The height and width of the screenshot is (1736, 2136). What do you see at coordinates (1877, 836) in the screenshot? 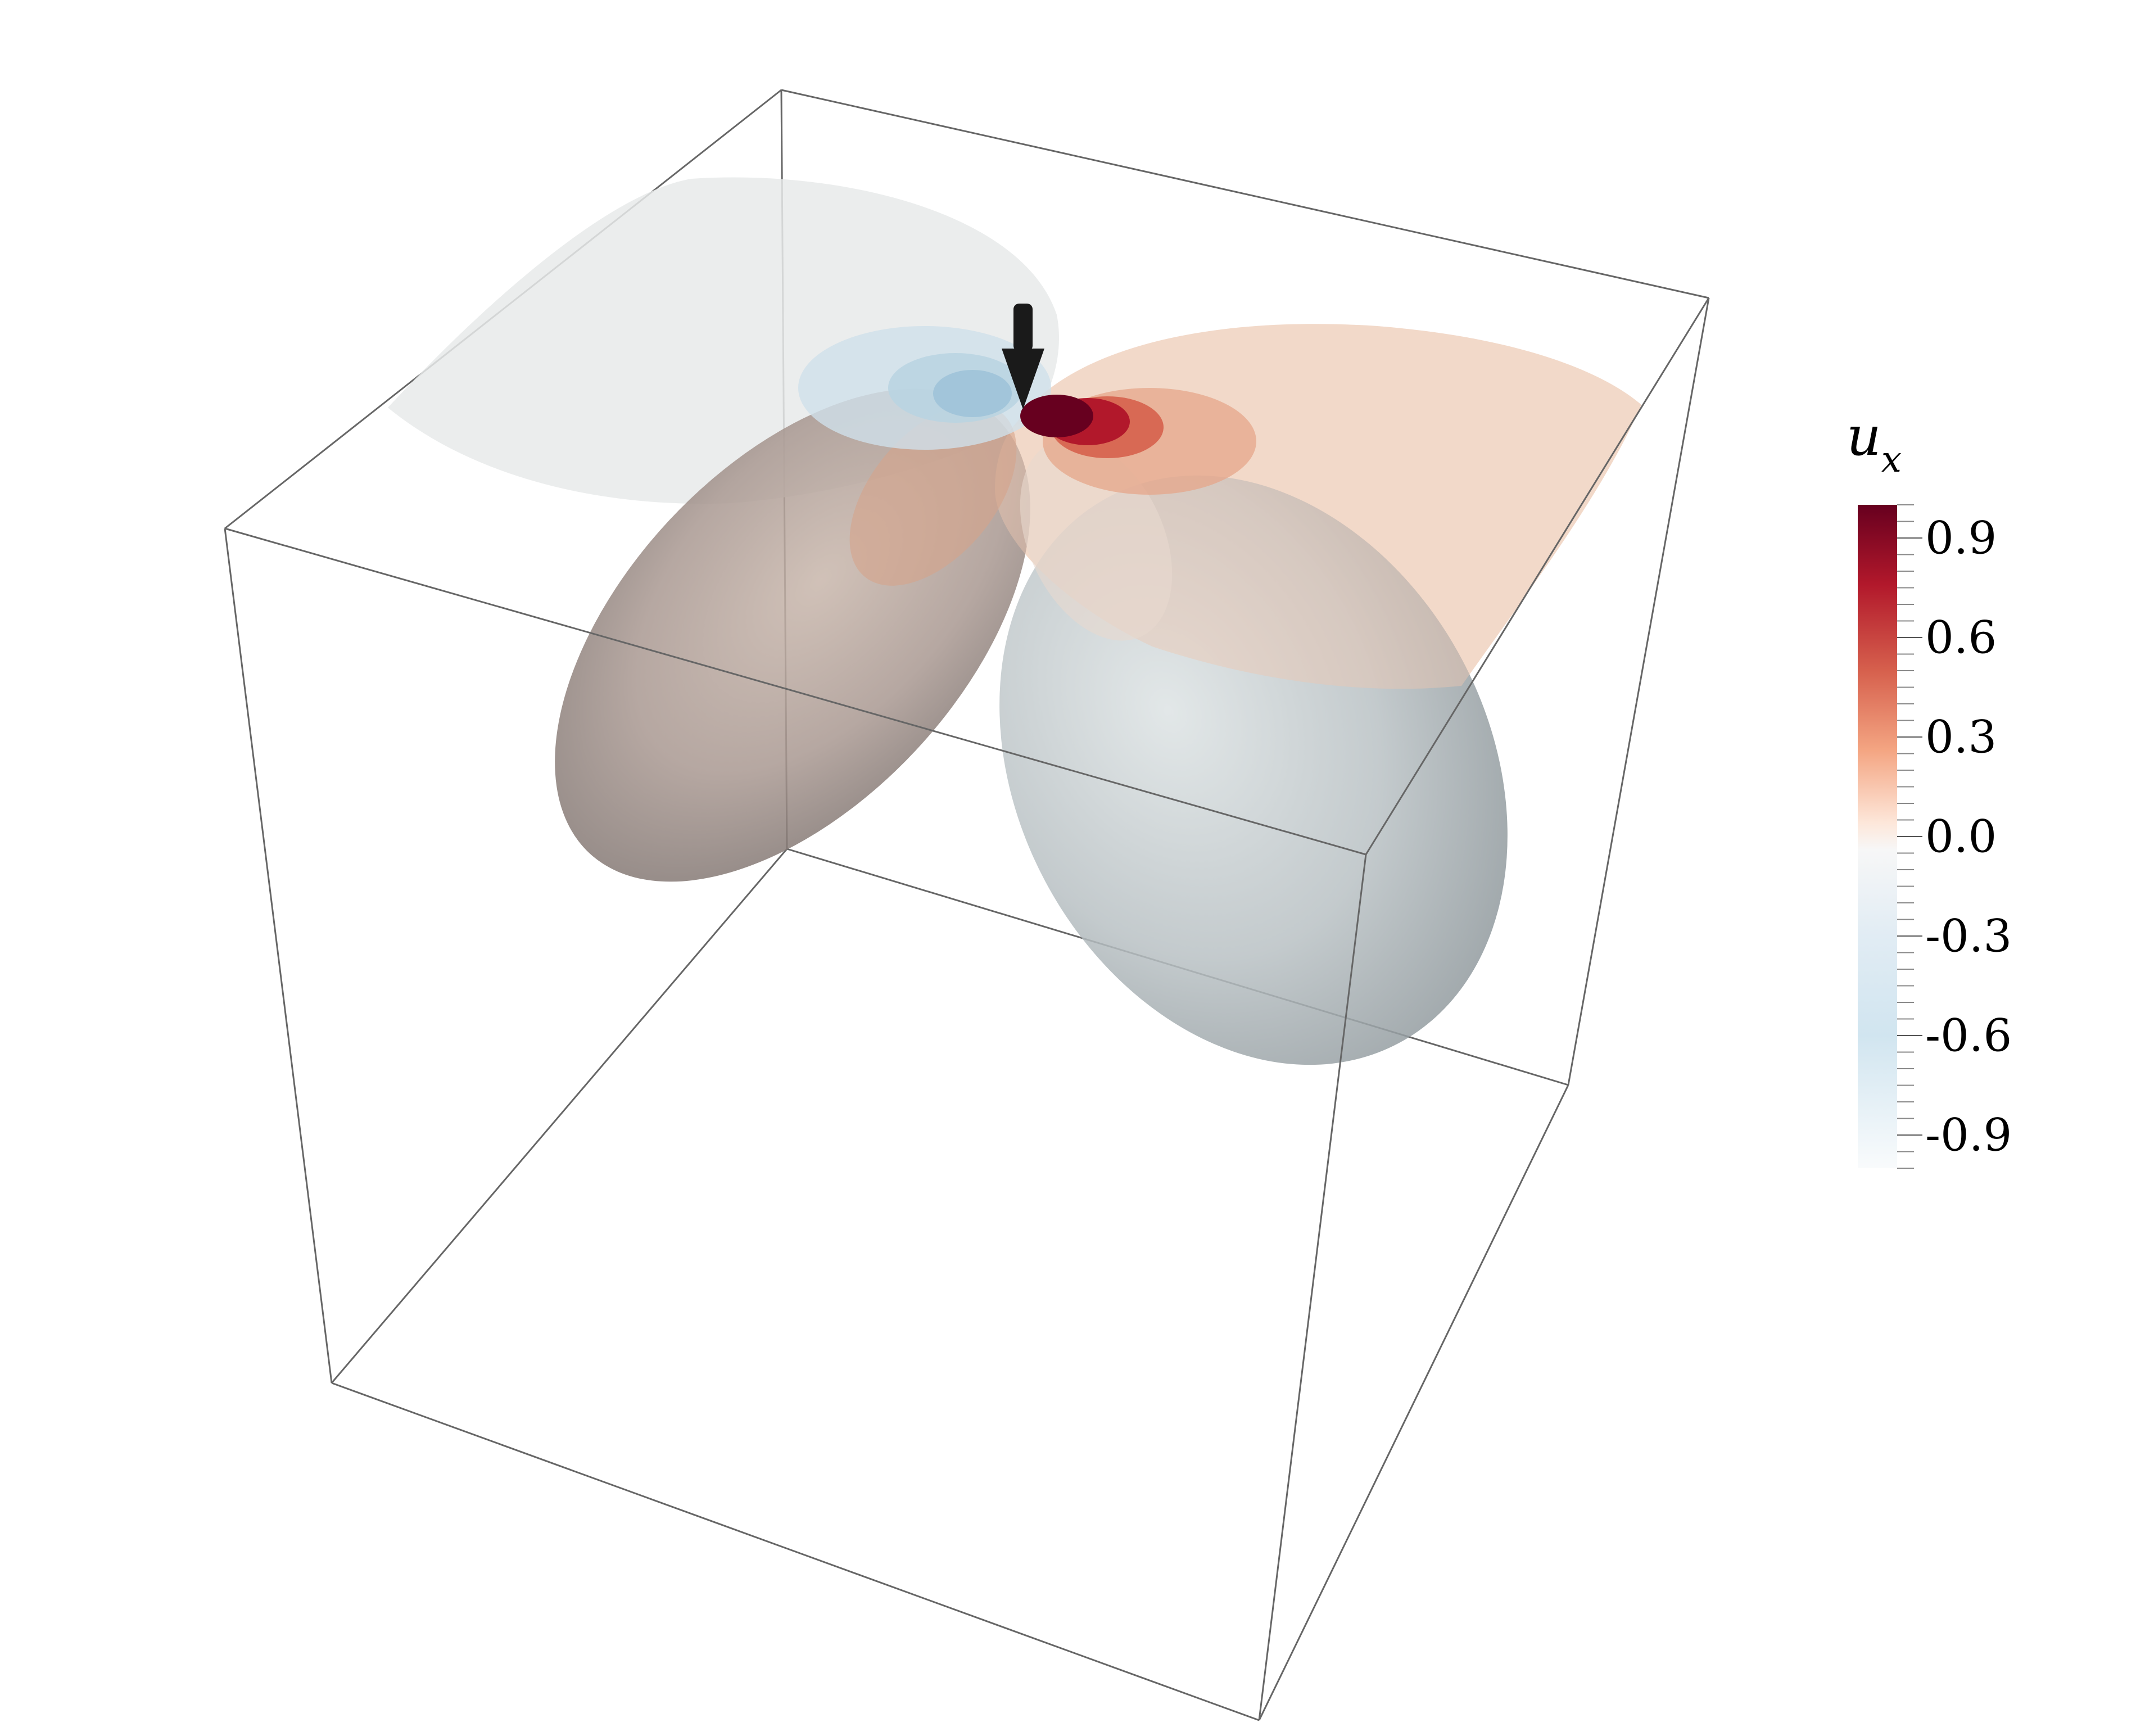
I see `colorbar-gradient` at bounding box center [1877, 836].